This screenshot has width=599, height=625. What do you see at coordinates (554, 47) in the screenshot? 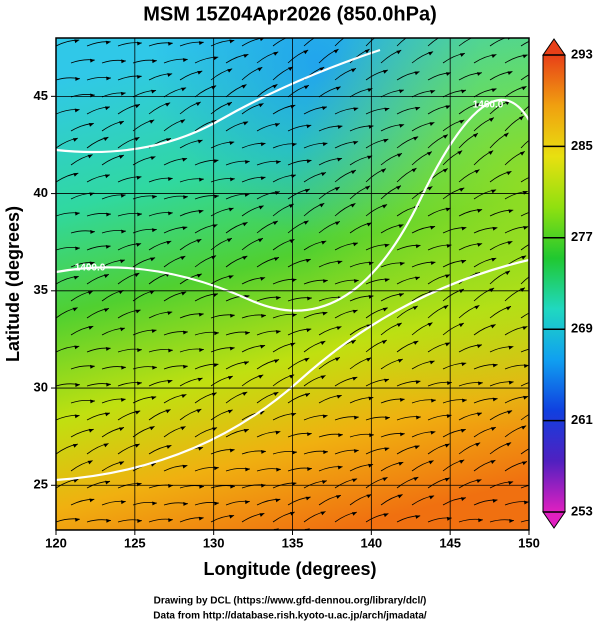
I see `colorbar-extend-top` at bounding box center [554, 47].